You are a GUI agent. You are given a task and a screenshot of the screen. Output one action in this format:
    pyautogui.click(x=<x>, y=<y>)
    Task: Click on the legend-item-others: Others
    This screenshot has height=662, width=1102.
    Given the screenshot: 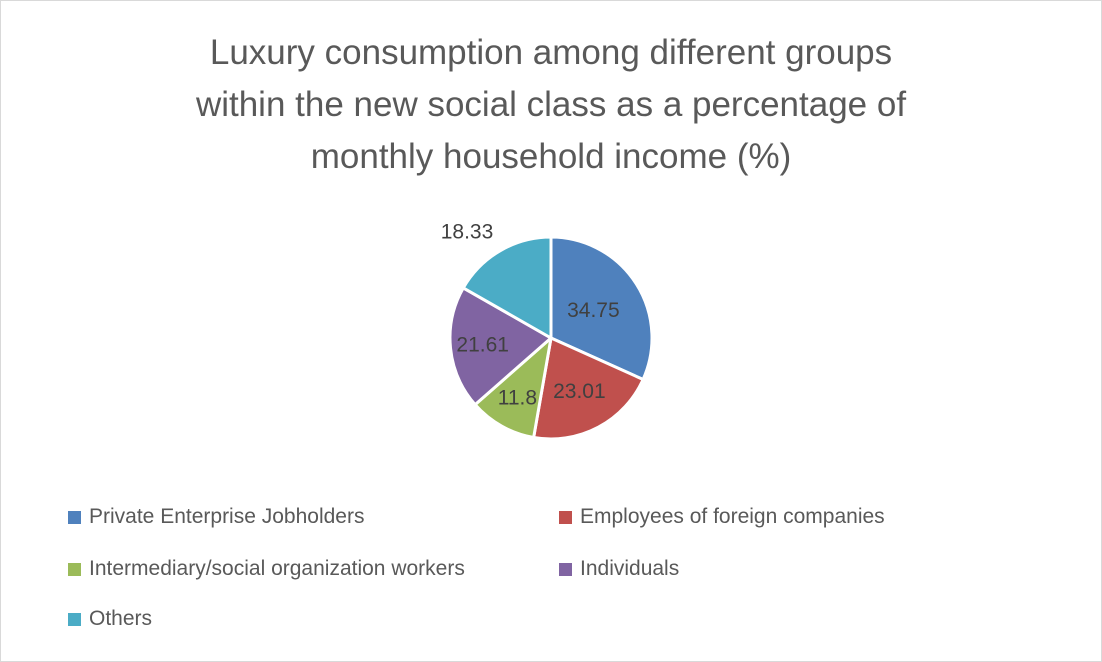 What is the action you would take?
    pyautogui.click(x=110, y=619)
    